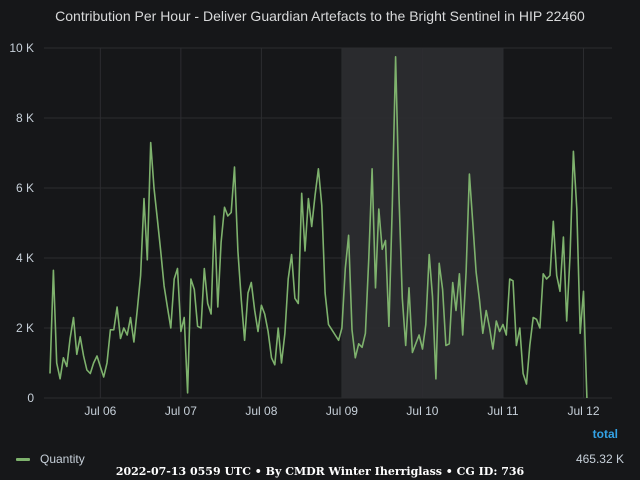  What do you see at coordinates (100, 411) in the screenshot?
I see `x-tick-label: Jul 06` at bounding box center [100, 411].